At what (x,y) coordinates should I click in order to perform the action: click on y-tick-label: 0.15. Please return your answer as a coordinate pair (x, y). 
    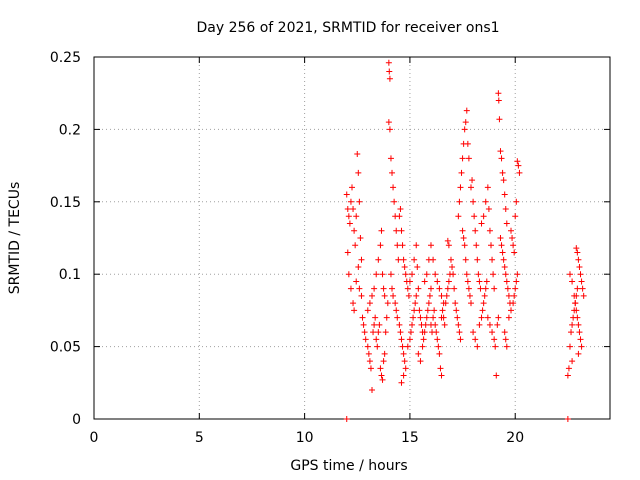
    Looking at the image, I should click on (65, 203).